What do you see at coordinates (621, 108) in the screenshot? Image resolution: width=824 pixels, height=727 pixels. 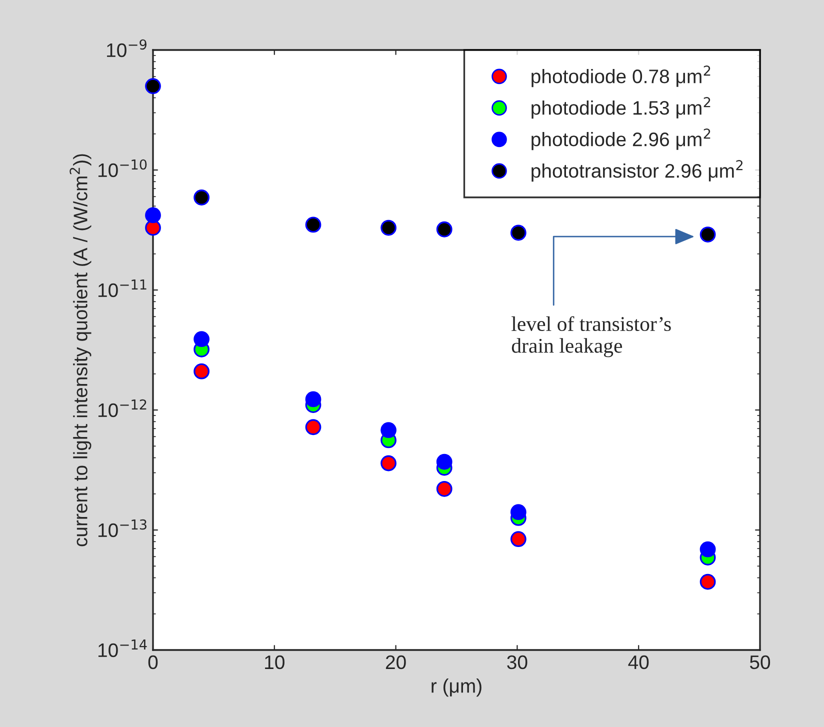 I see `legend-label: photodiode 1.53 μm$^{2}$` at bounding box center [621, 108].